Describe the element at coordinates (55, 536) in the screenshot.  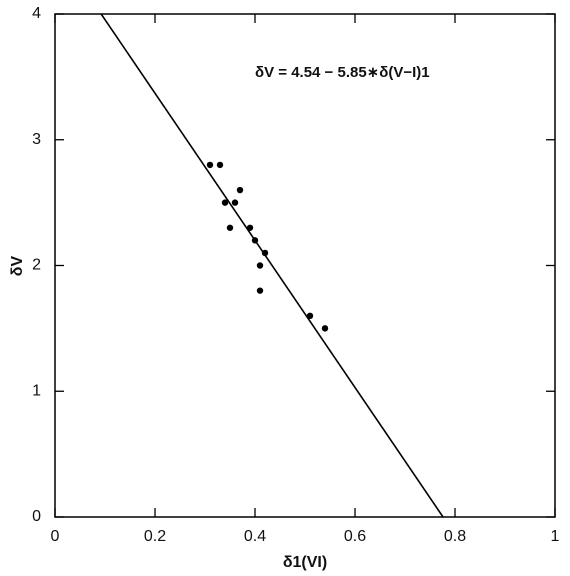
I see `x-tick-label: 0` at that location.